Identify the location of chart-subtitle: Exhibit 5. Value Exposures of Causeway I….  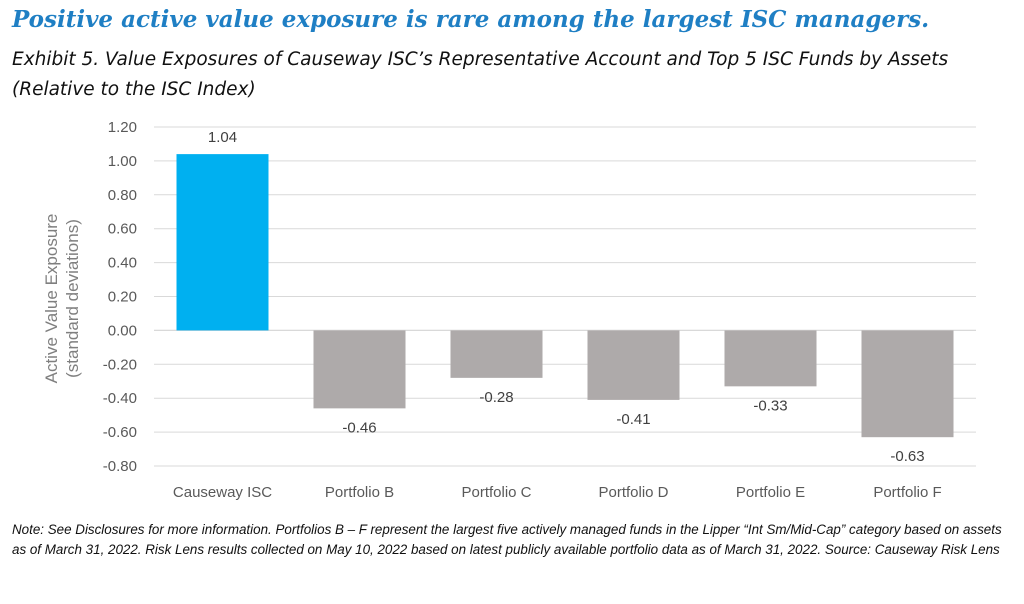
(480, 74).